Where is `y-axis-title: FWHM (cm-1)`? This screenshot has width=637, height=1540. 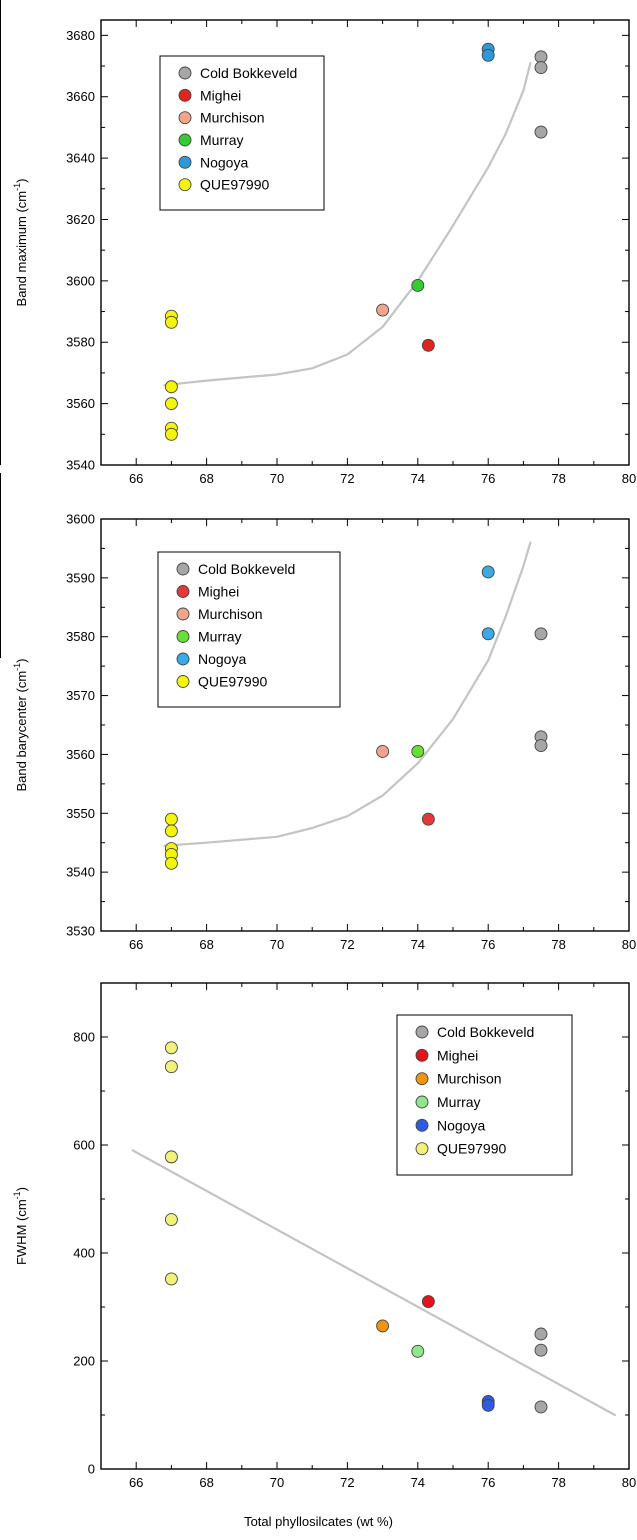 y-axis-title: FWHM (cm-1) is located at coordinates (20, 1226).